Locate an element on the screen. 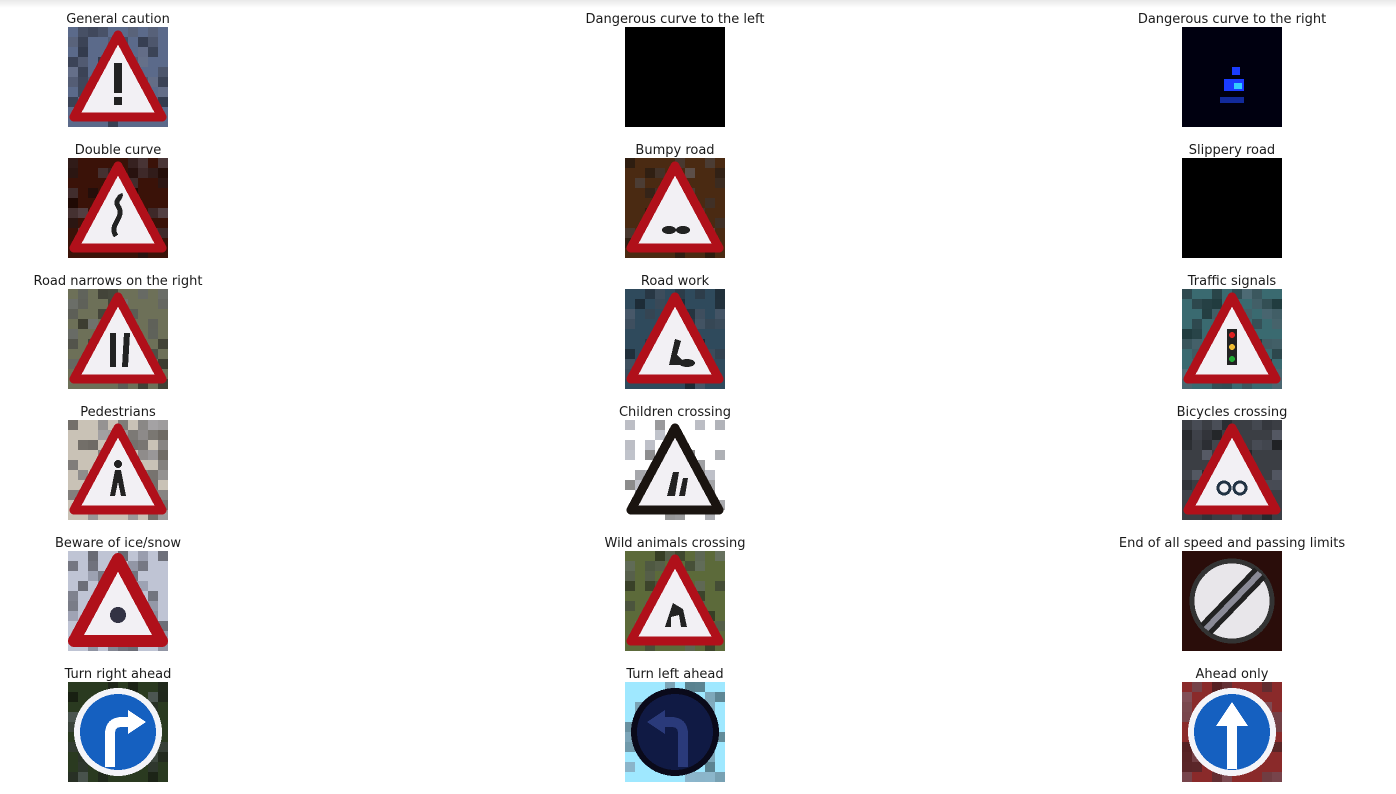 The image size is (1396, 794). bicycle-icon is located at coordinates (1232, 488).